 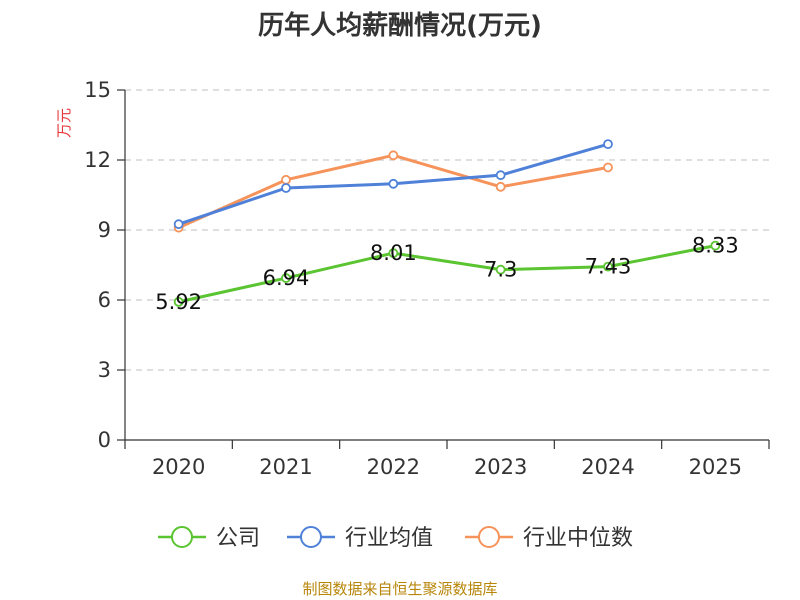 I want to click on x-tick-label: 2020, so click(x=178, y=467).